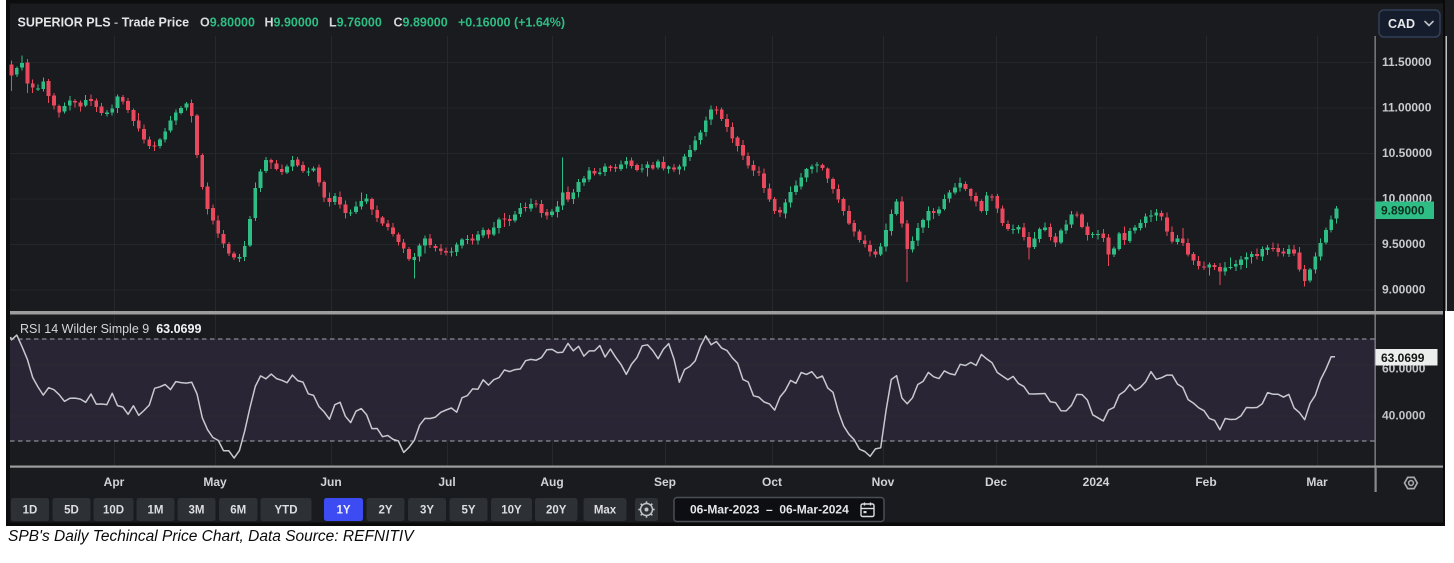 The height and width of the screenshot is (563, 1454). Describe the element at coordinates (343, 511) in the screenshot. I see `svg-text: 1Y` at that location.